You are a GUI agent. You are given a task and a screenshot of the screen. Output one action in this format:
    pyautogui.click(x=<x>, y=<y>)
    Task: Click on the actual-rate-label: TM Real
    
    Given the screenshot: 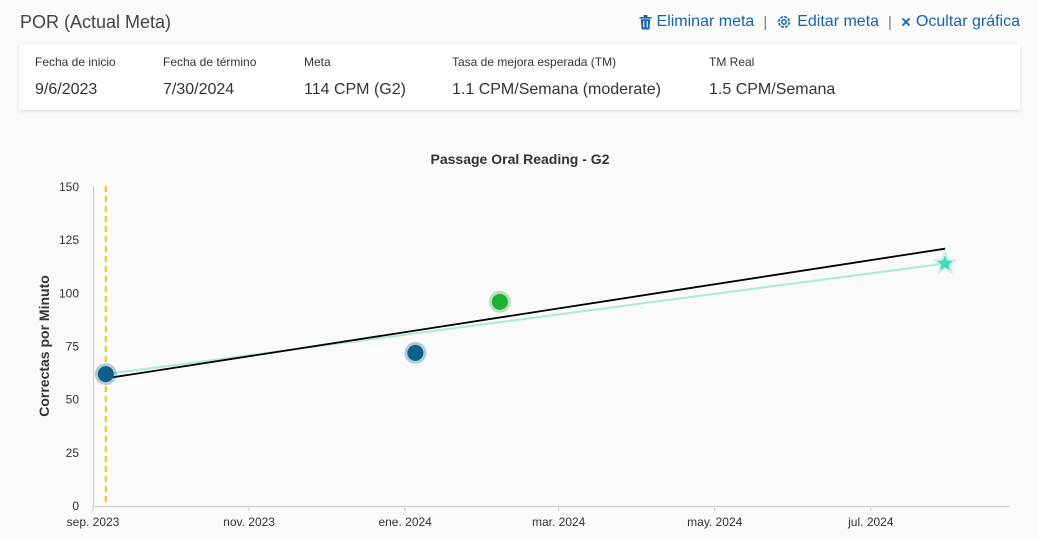 What is the action you would take?
    pyautogui.click(x=732, y=62)
    